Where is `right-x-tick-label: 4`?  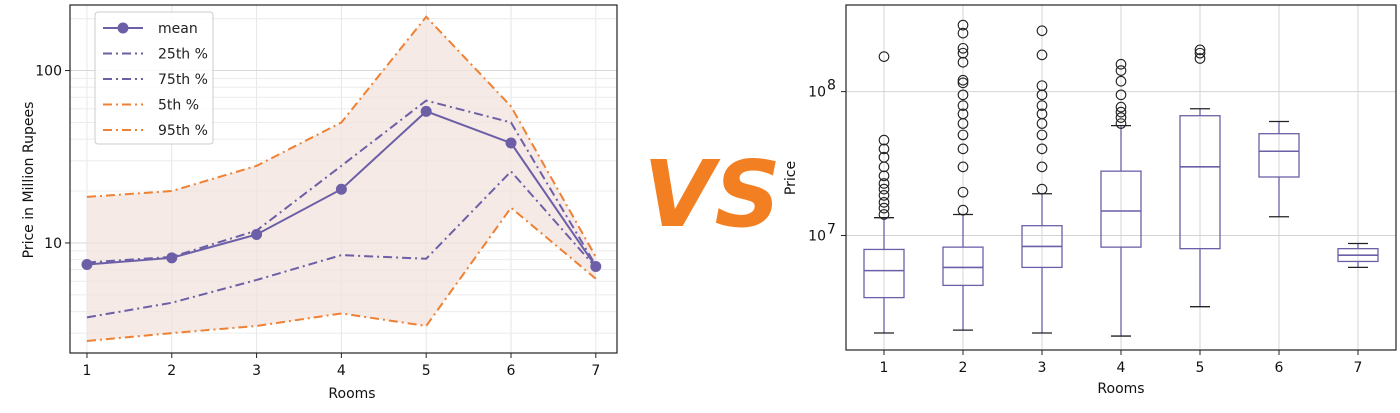
right-x-tick-label: 4 is located at coordinates (1121, 368).